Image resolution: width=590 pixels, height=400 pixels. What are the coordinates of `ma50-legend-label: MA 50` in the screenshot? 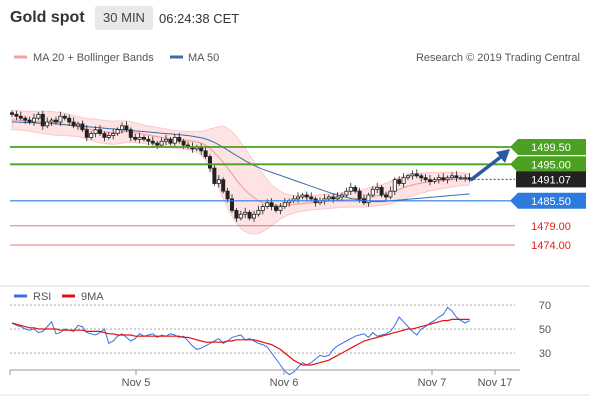 It's located at (203, 58).